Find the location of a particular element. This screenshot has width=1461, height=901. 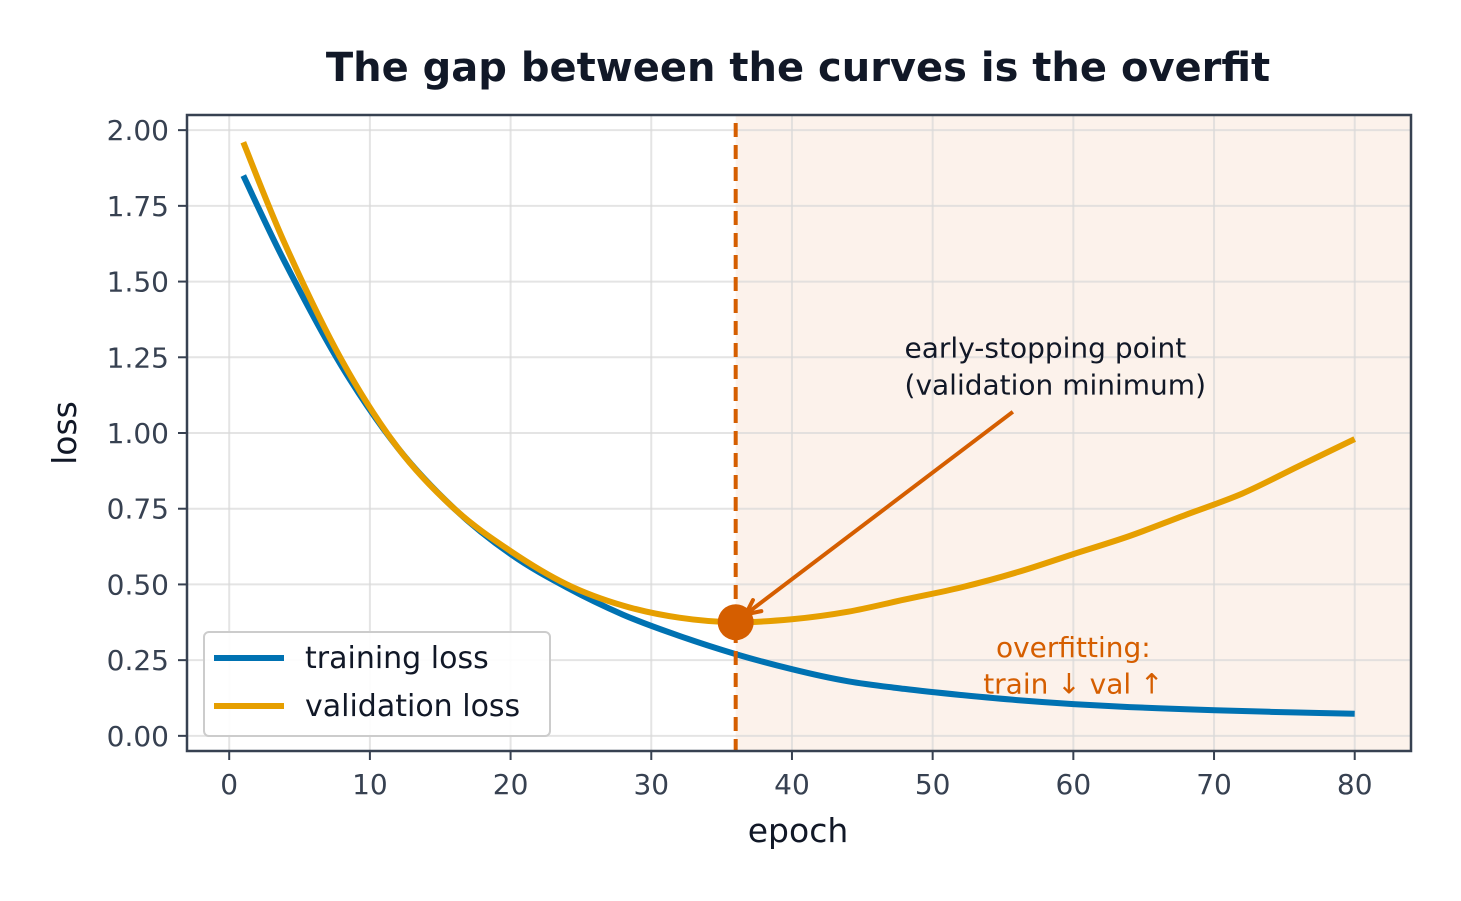

y-tick-label-2: 0.50 is located at coordinates (138, 584).